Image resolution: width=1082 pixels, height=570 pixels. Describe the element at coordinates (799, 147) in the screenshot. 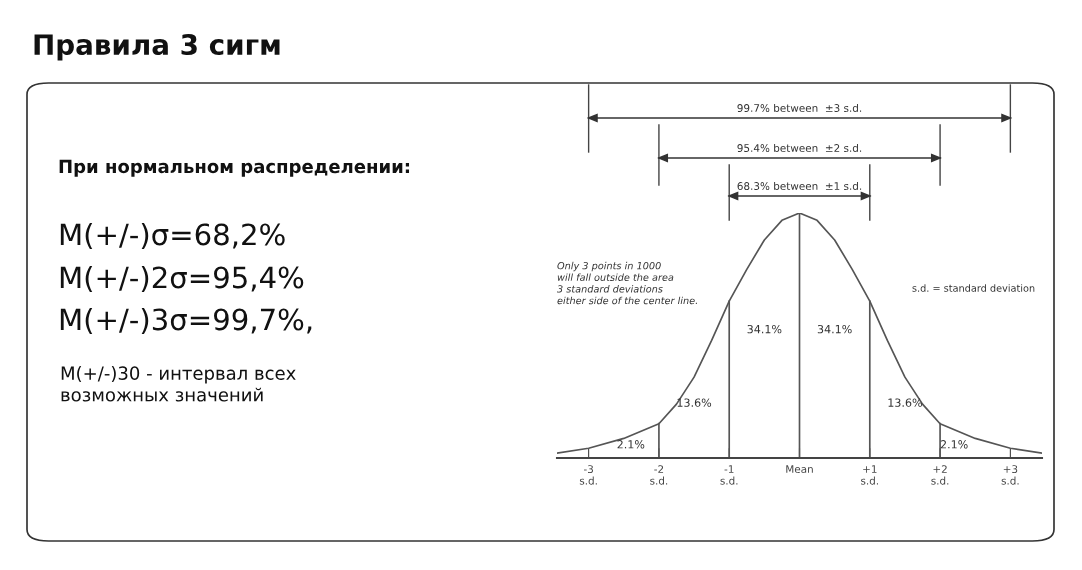

I see `text: 95.4% between ±2 s.d.` at that location.